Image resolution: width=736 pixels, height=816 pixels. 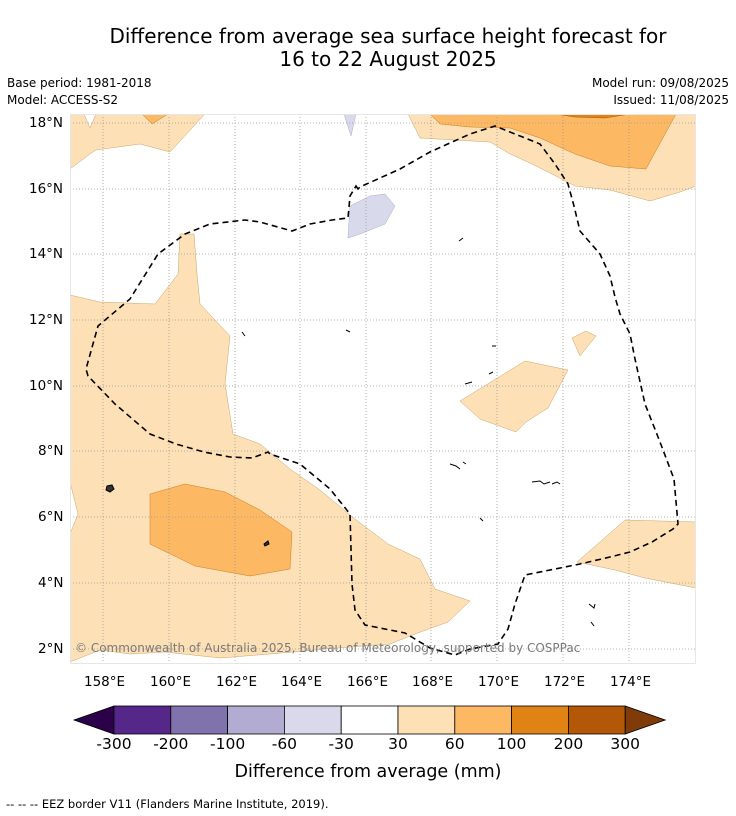 I want to click on lat-label-4n: 4°N, so click(x=51, y=583).